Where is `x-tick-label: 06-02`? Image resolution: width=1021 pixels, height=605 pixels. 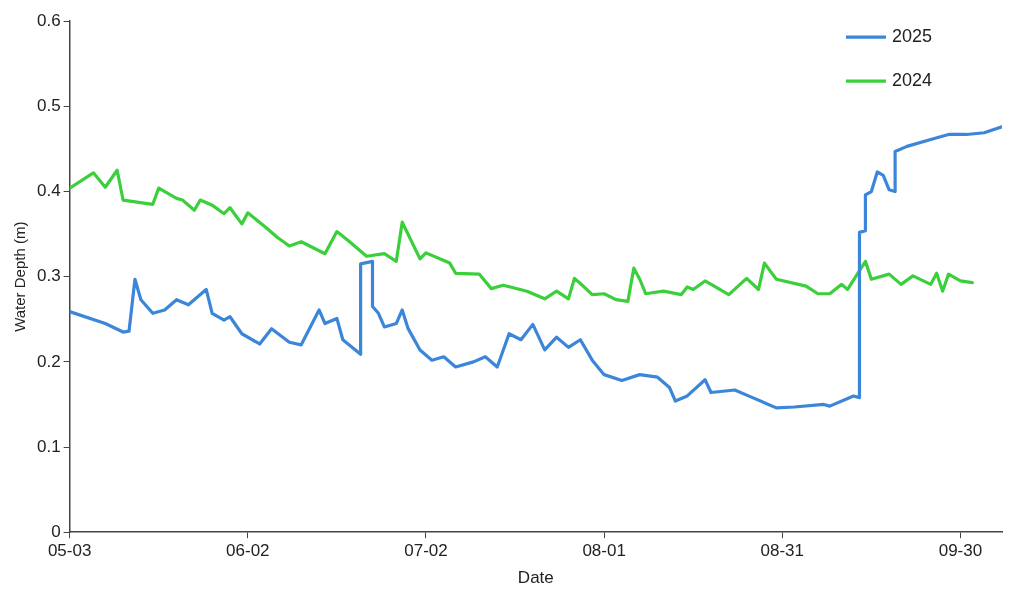 x-tick-label: 06-02 is located at coordinates (248, 551).